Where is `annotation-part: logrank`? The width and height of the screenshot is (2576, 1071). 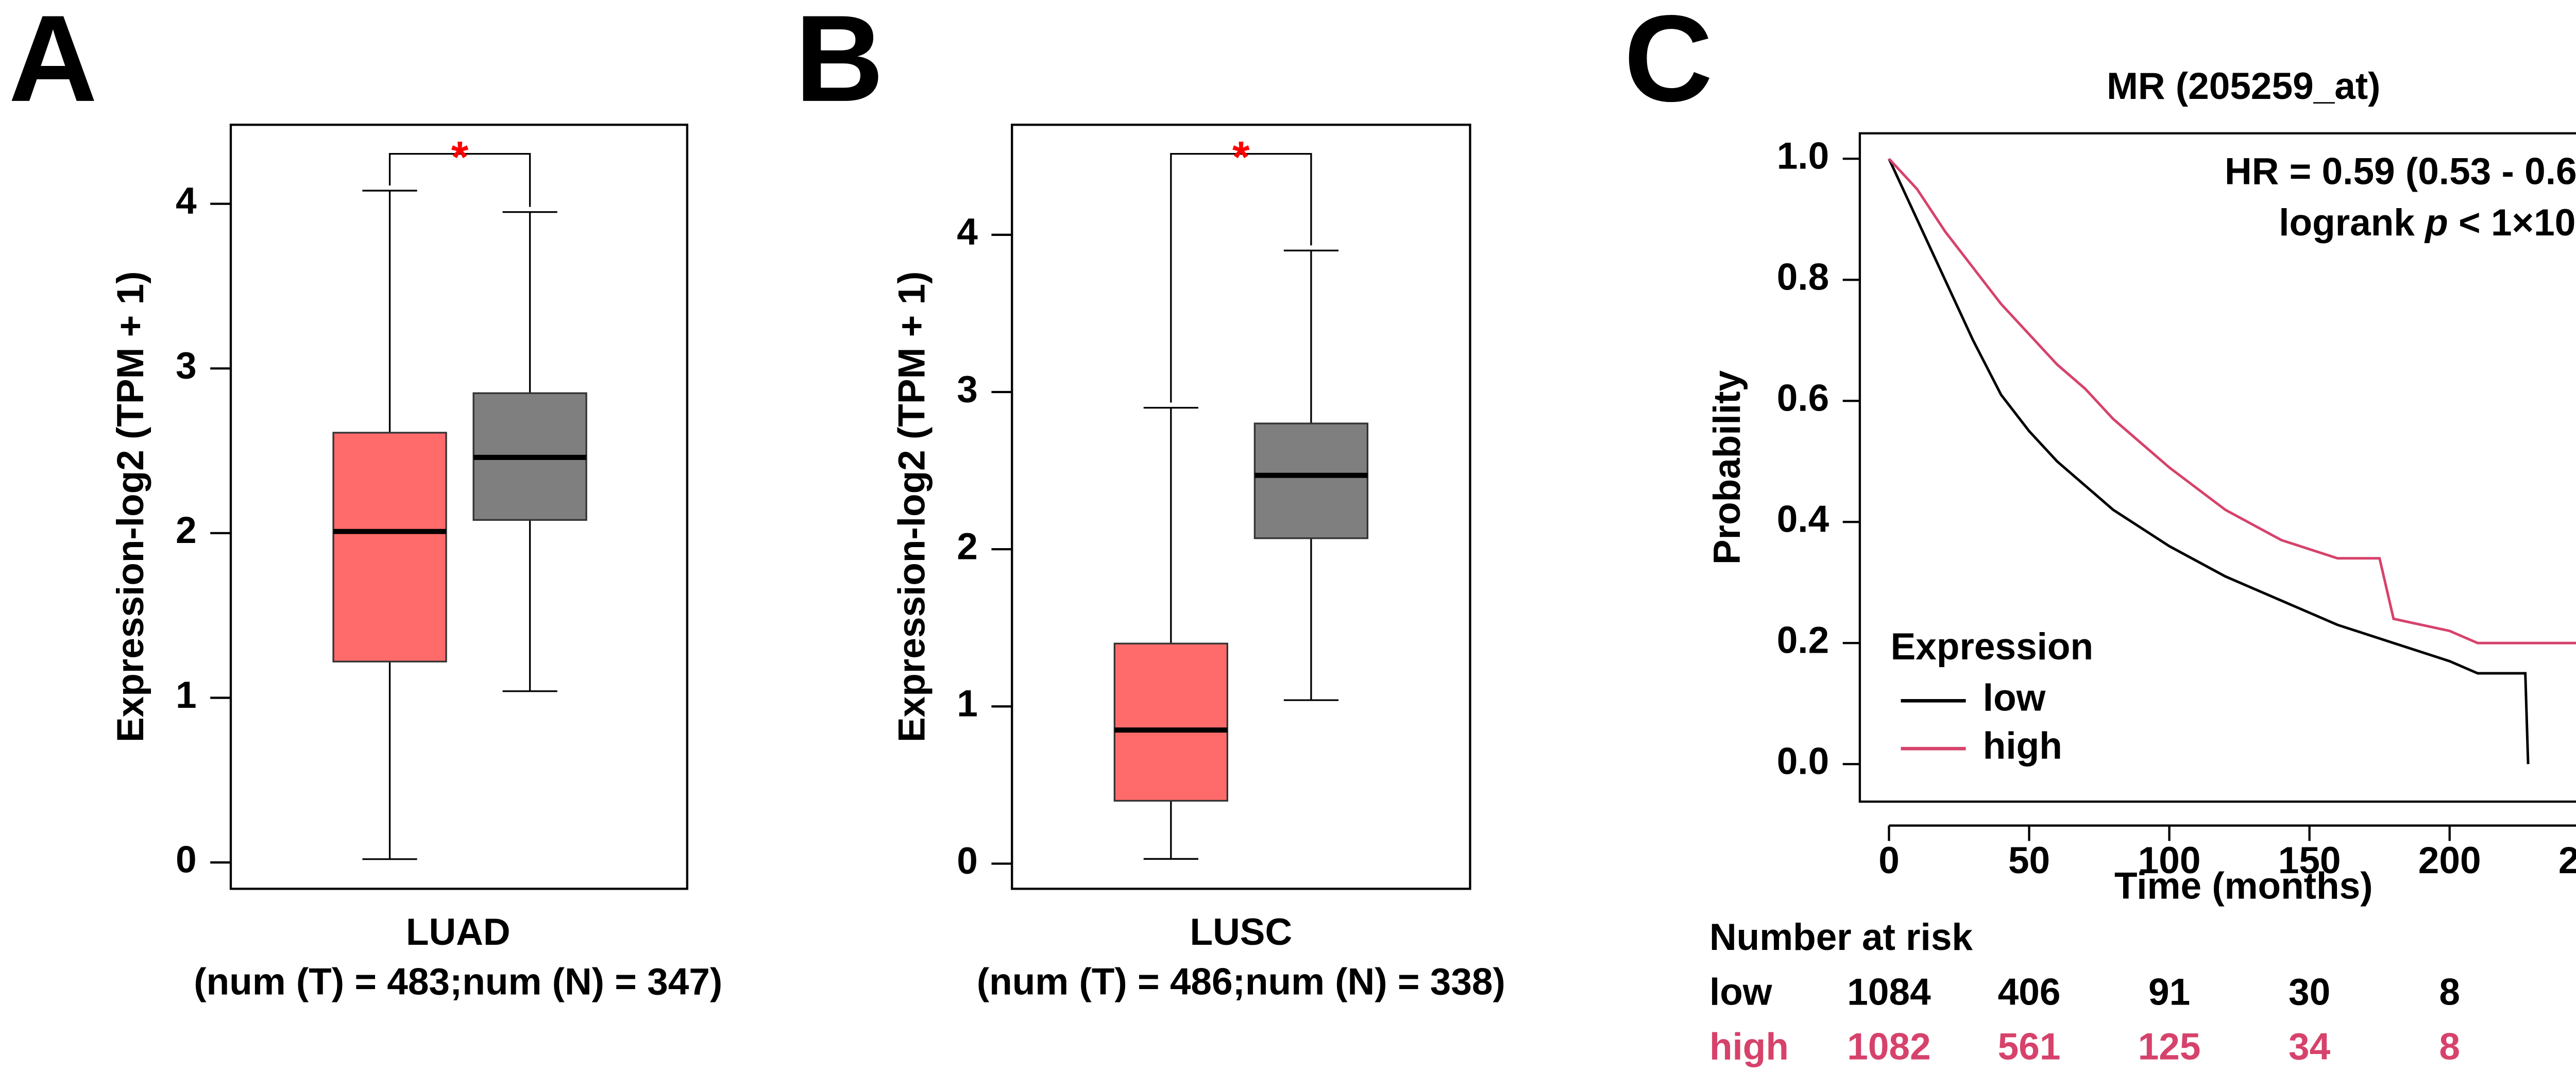 annotation-part: logrank is located at coordinates (2352, 223).